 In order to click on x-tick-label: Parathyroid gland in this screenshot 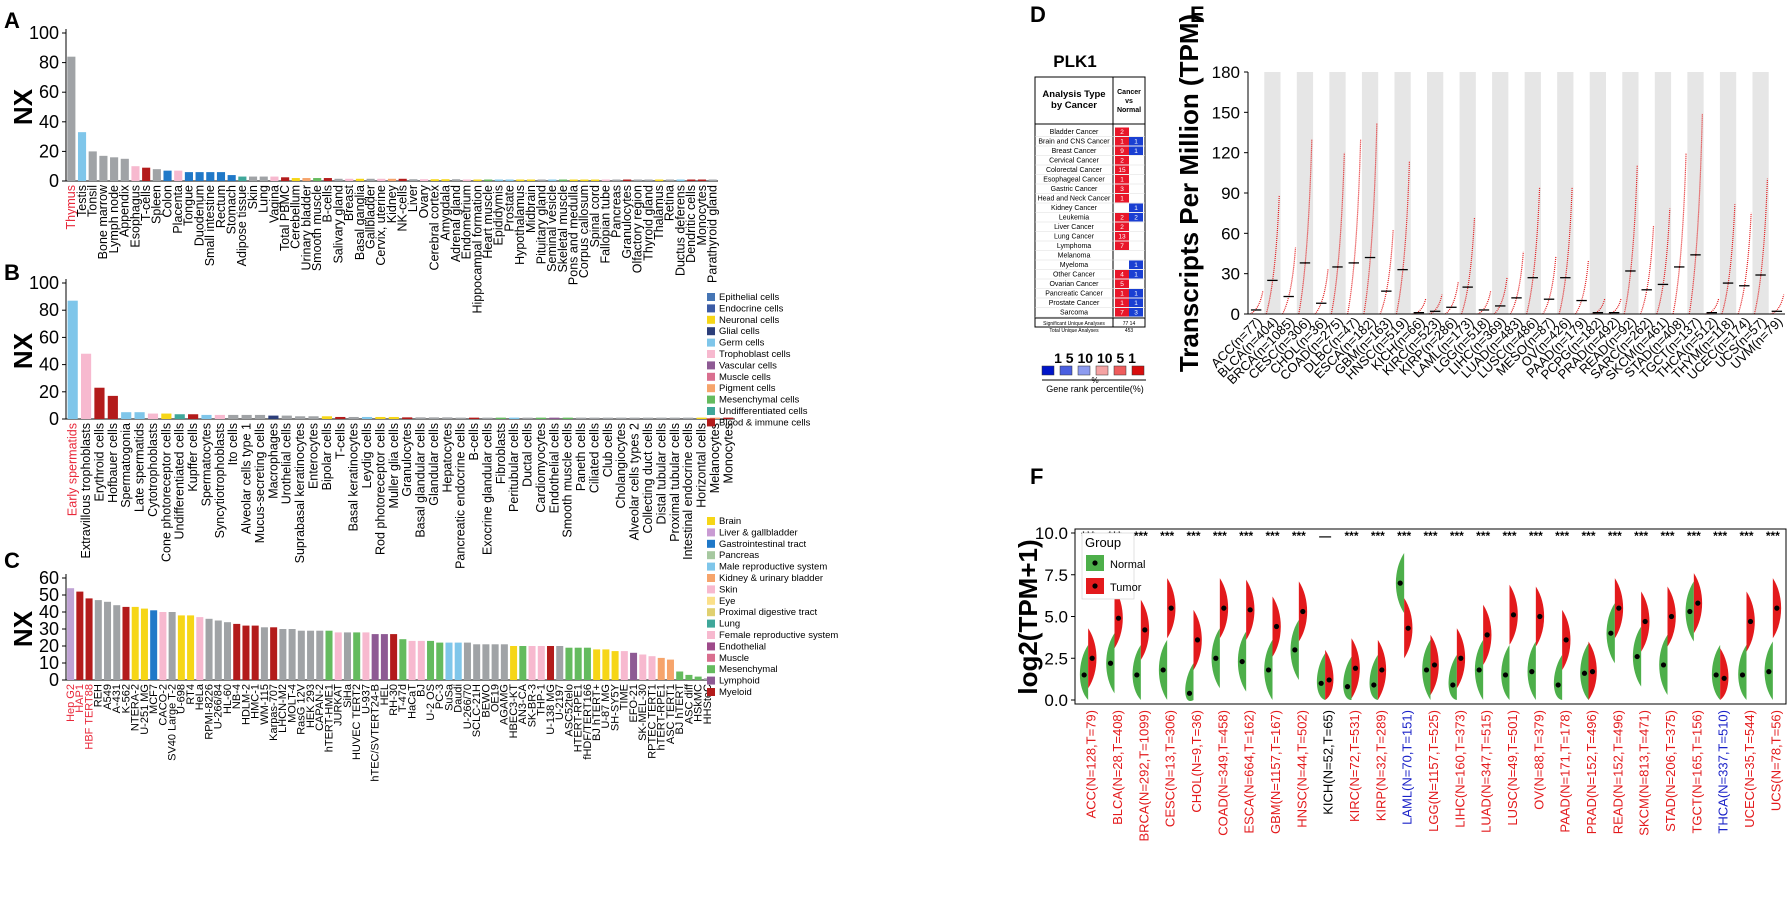, I will do `click(712, 234)`.